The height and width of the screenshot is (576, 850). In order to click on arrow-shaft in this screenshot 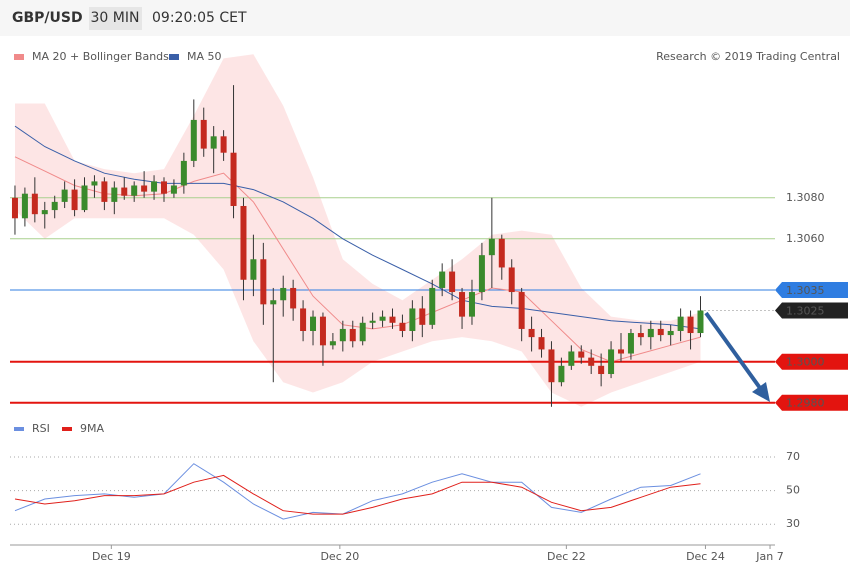, I will do `click(733, 350)`.